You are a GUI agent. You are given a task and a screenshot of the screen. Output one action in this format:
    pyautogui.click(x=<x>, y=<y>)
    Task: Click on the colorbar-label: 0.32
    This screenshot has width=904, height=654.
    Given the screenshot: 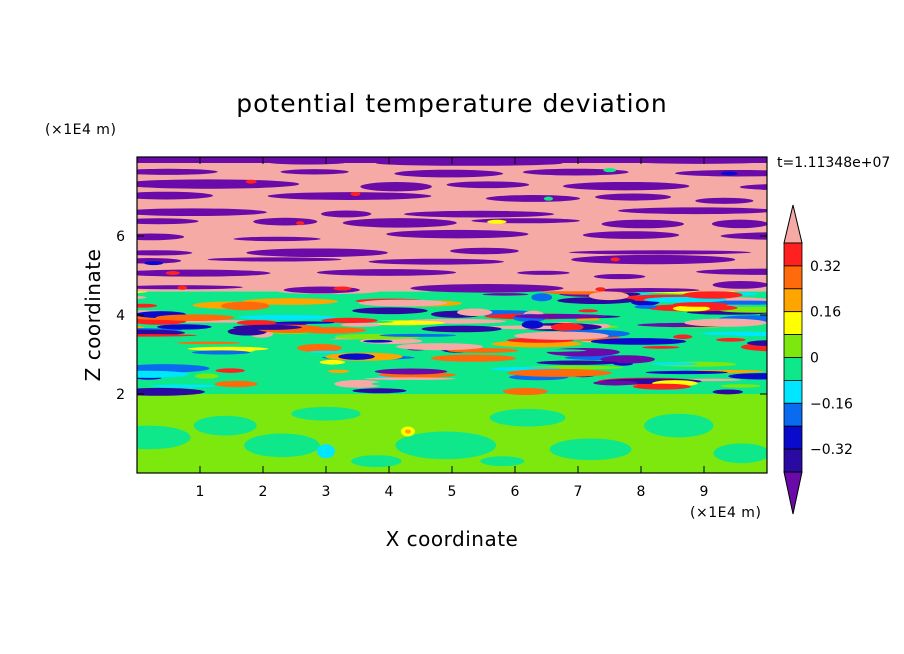 What is the action you would take?
    pyautogui.click(x=825, y=267)
    